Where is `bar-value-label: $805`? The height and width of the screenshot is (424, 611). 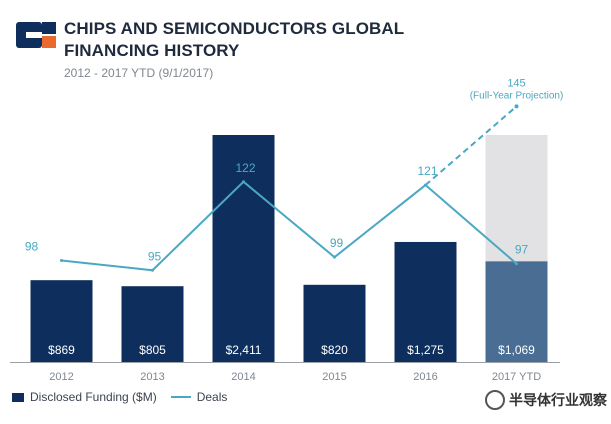
bar-value-label: $805 is located at coordinates (152, 350).